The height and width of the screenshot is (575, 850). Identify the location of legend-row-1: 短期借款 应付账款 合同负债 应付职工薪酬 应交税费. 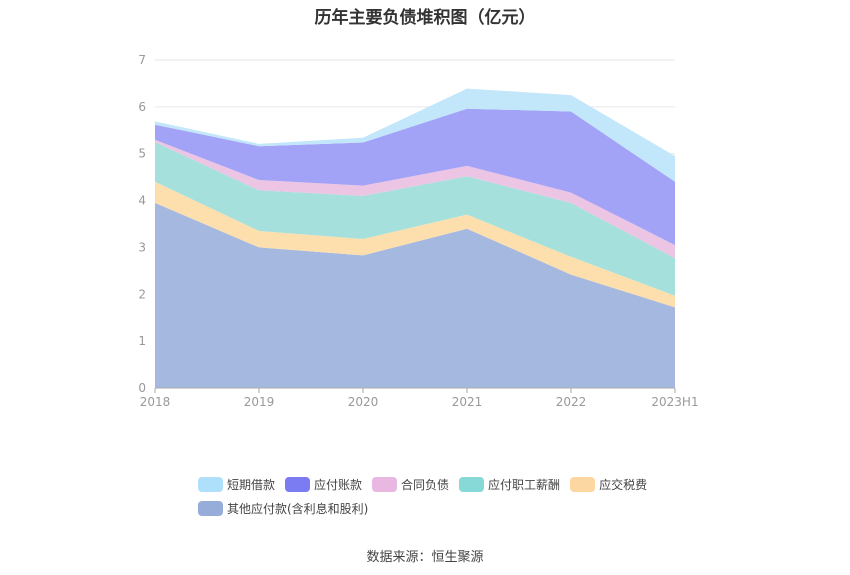
(448, 484).